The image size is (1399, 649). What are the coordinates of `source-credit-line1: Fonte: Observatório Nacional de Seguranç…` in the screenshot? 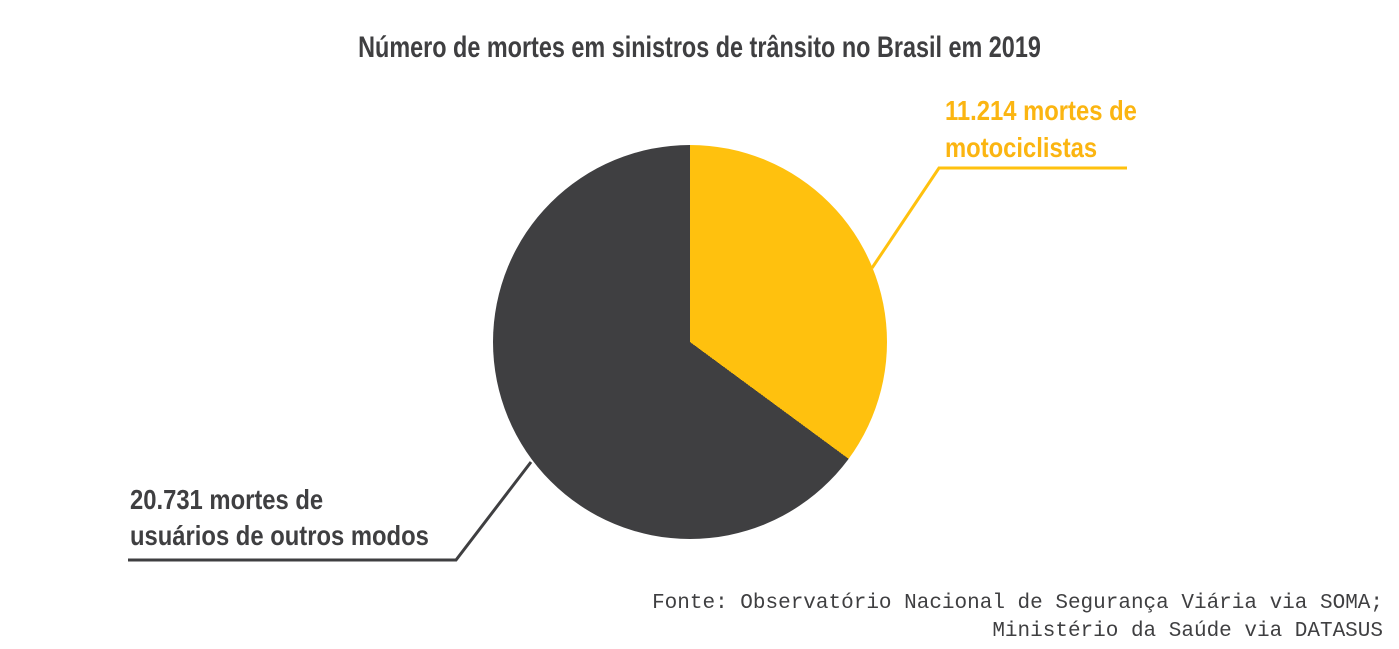 It's located at (1017, 603).